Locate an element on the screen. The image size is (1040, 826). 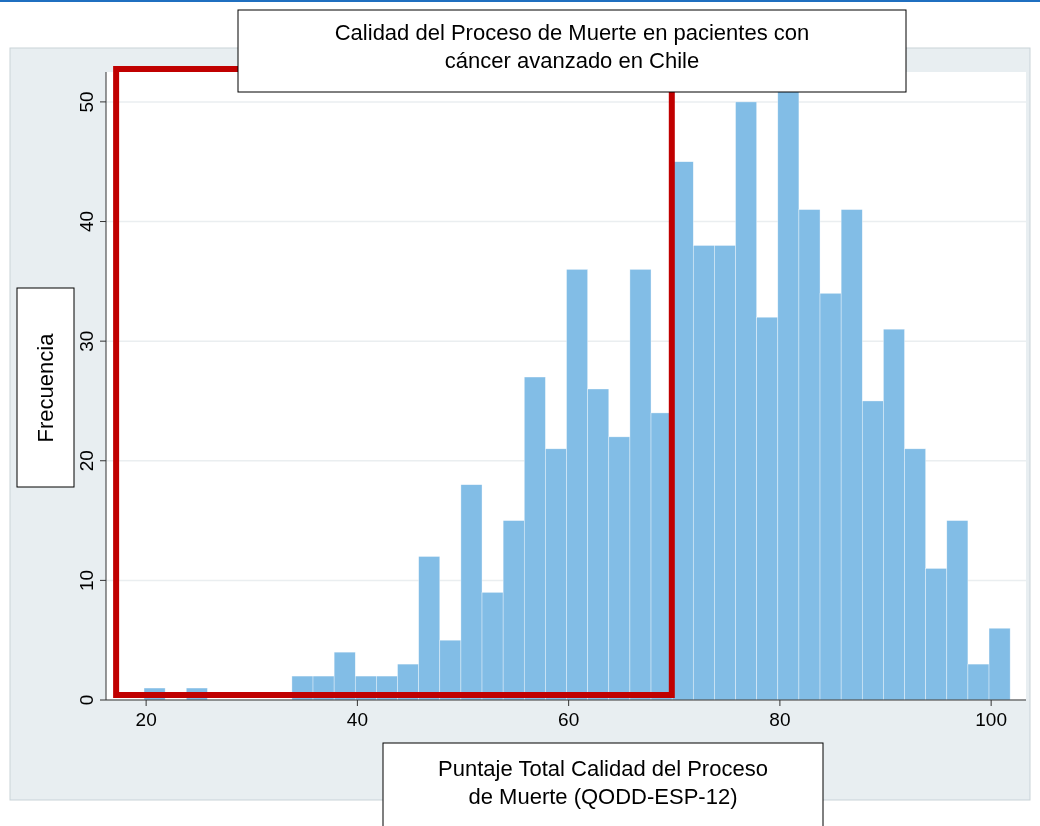
y-tick-label: 30 is located at coordinates (86, 341).